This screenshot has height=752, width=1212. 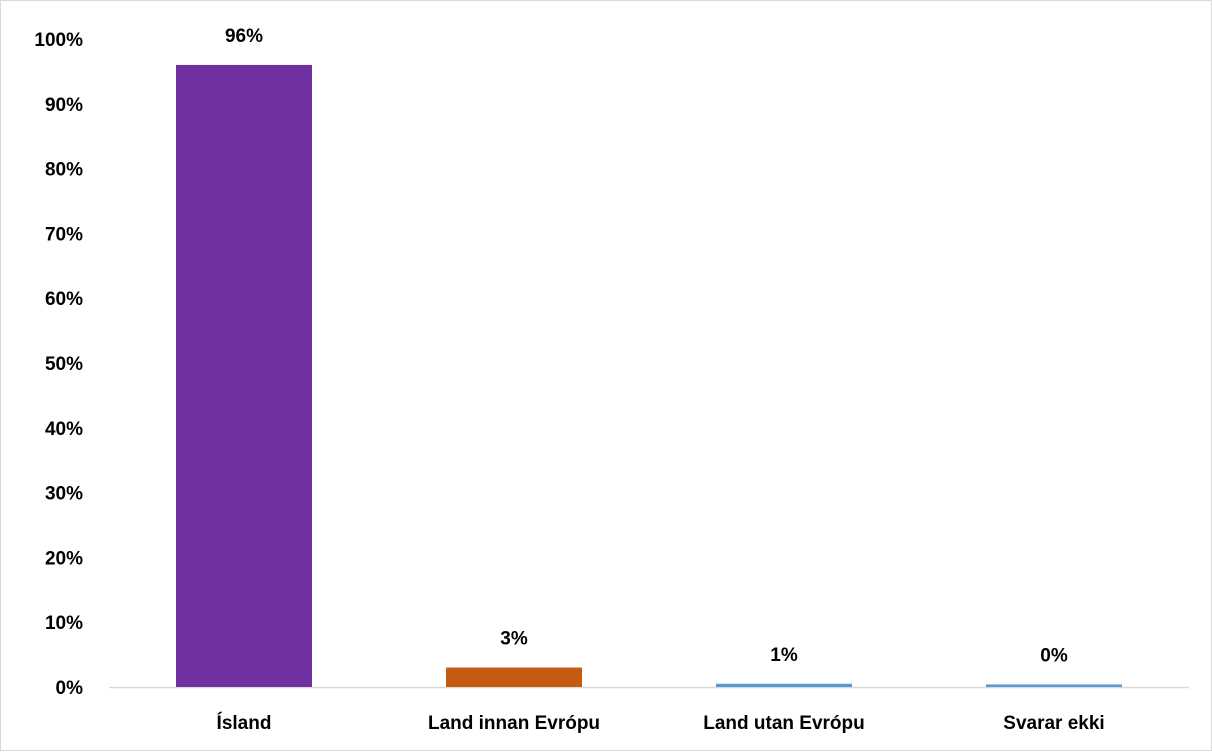 What do you see at coordinates (784, 655) in the screenshot?
I see `data-label: 1%` at bounding box center [784, 655].